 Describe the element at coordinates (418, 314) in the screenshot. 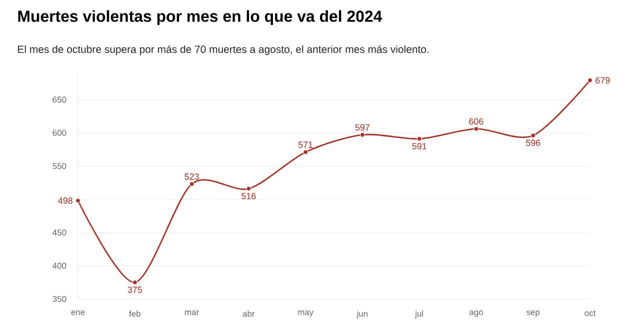

I see `x-tick-label: jul` at that location.